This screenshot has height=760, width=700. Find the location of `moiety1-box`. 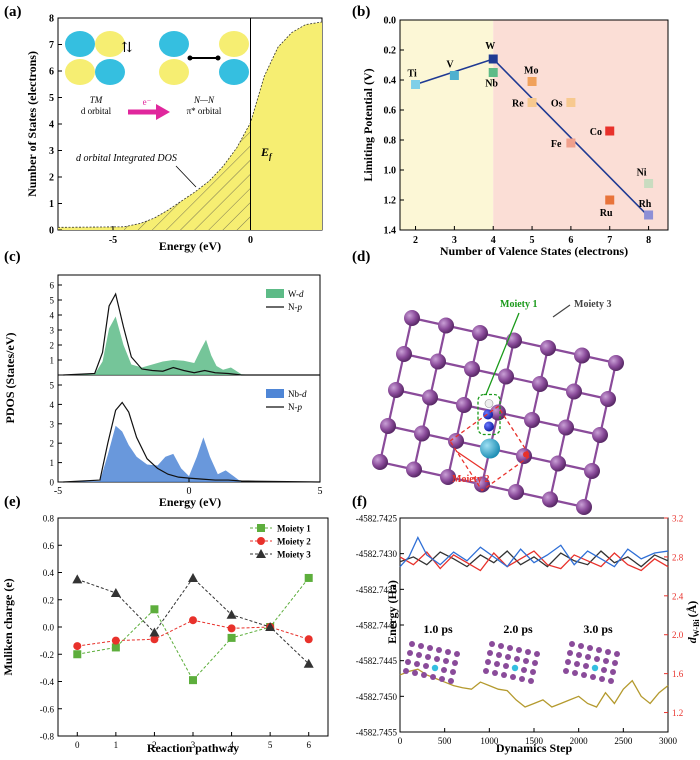

moiety1-box is located at coordinates (489, 414).